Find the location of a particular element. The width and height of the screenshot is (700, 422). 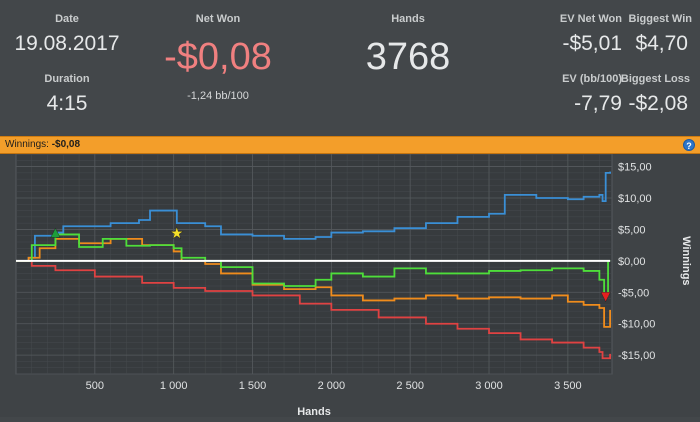

date-label: Date is located at coordinates (67, 19).